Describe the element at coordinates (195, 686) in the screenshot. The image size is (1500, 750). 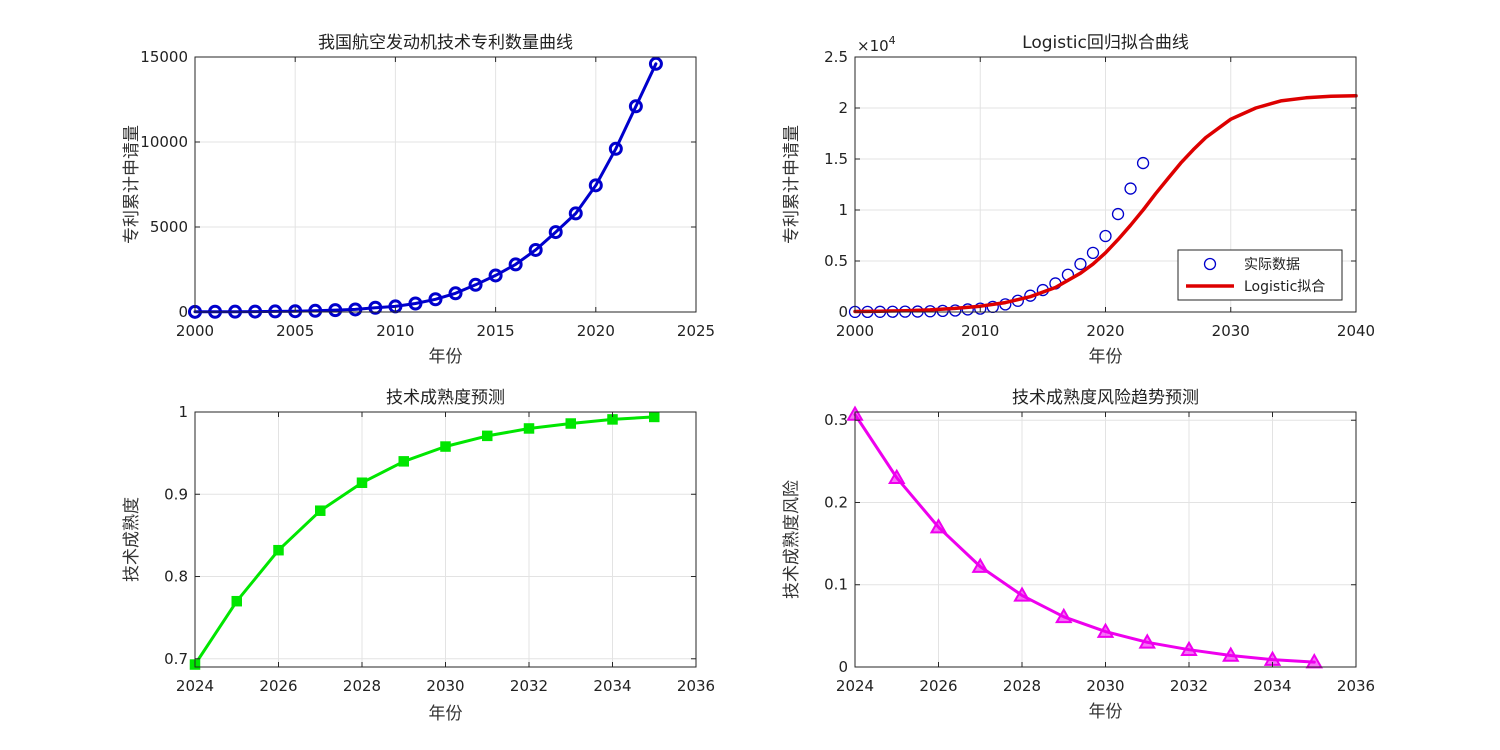
I see `x-tick-label: 2024` at that location.